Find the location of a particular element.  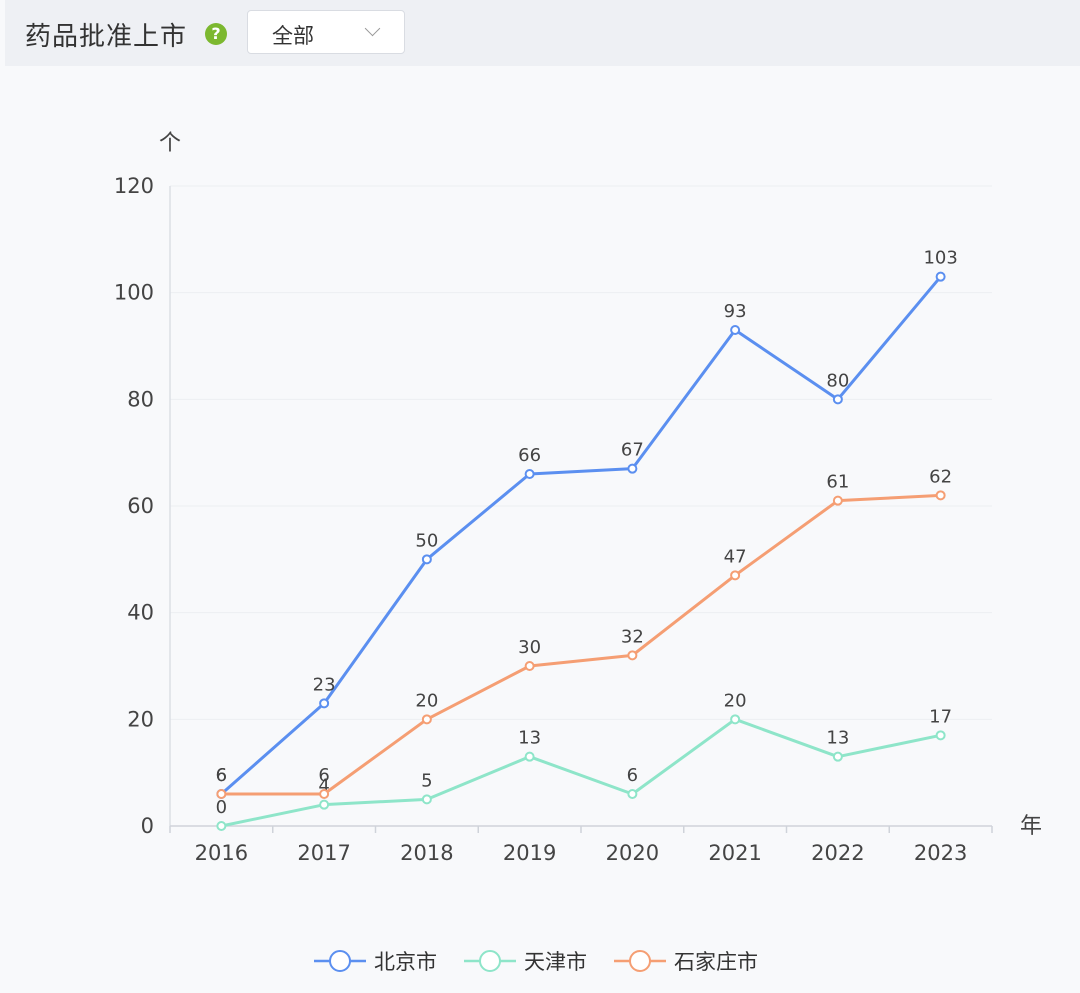

data-label: 103 is located at coordinates (940, 258).